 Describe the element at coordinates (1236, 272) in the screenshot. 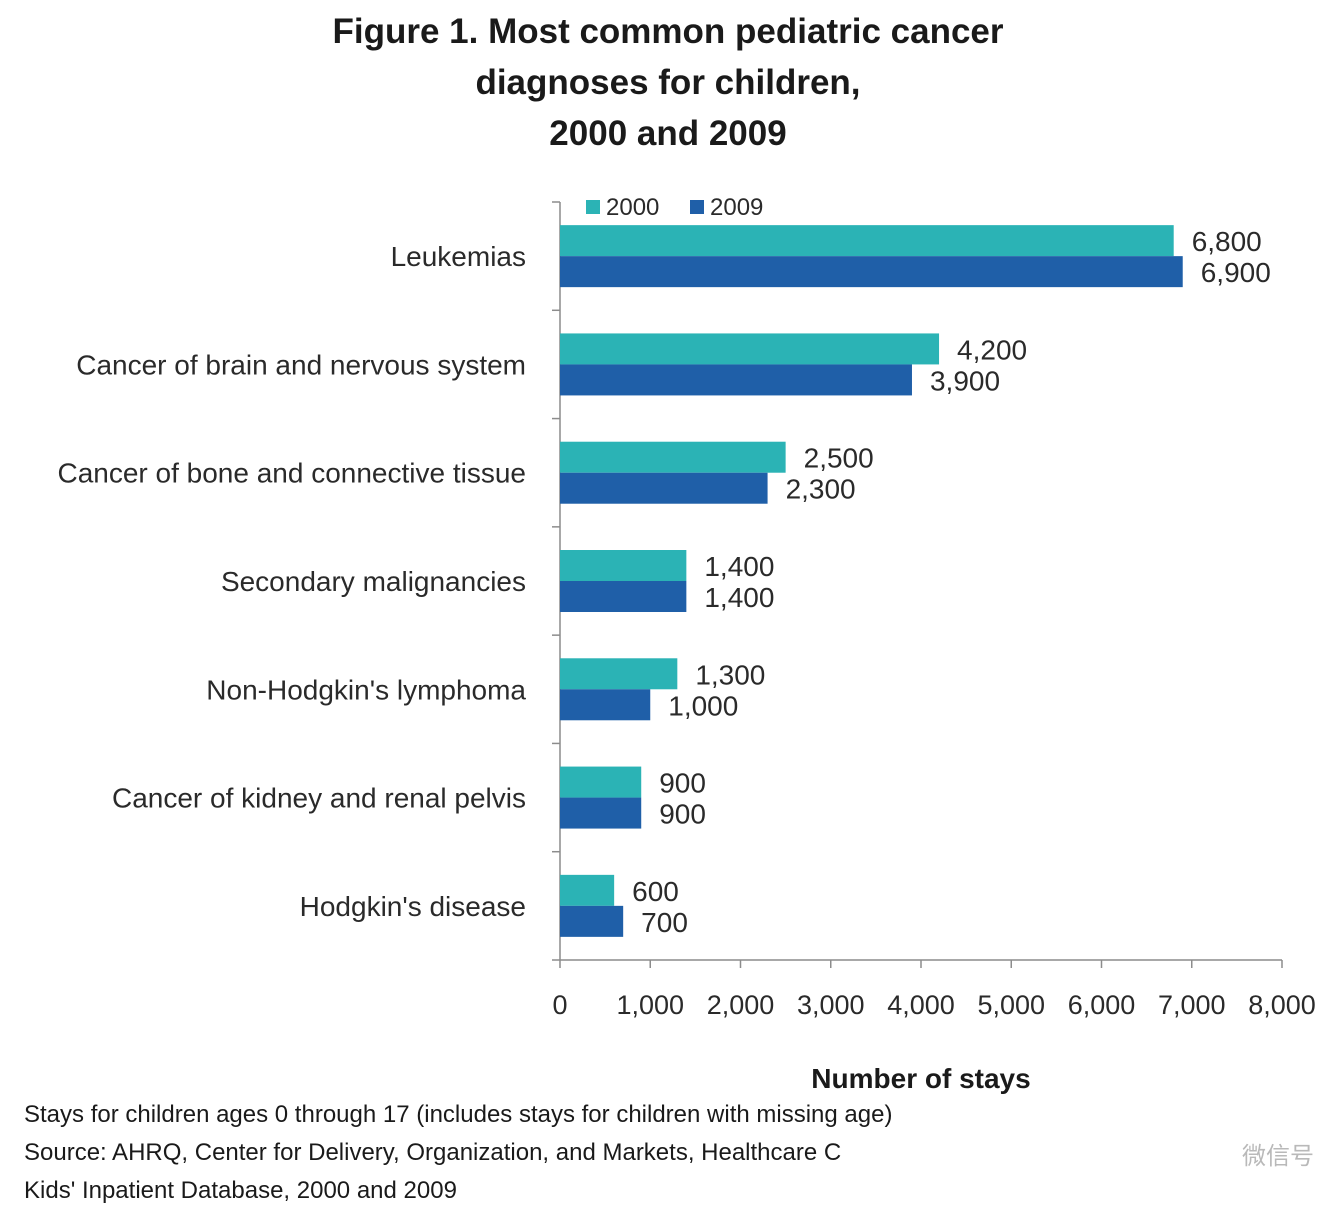

I see `value-label-2009: 6,900` at that location.